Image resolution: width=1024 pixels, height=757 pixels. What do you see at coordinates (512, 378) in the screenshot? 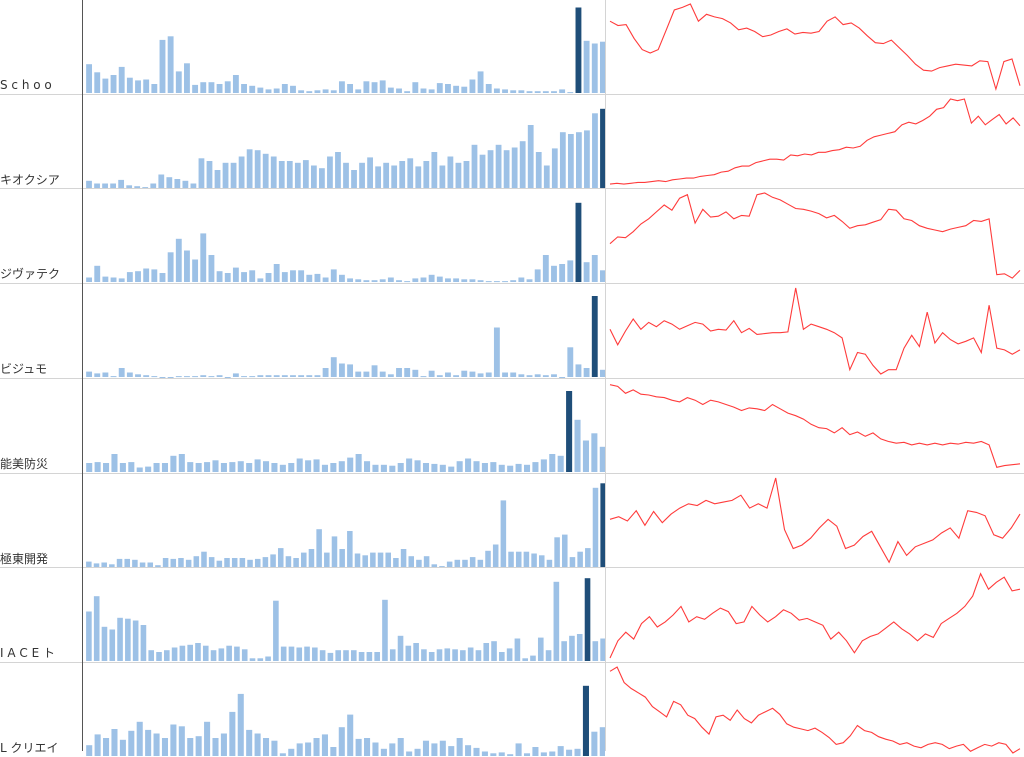
I see `row-divider` at bounding box center [512, 378].